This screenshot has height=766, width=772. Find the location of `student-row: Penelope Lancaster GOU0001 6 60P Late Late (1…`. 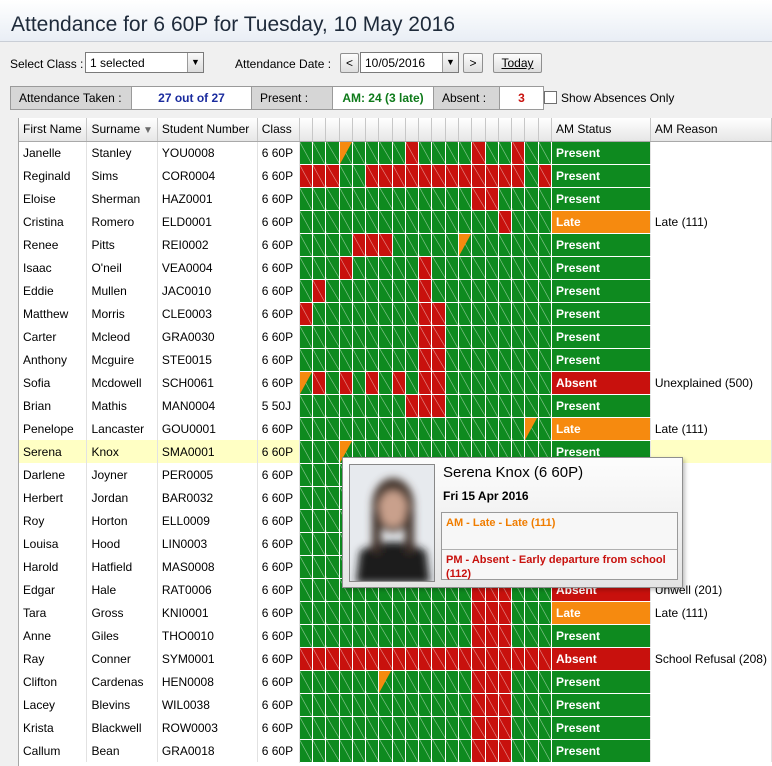

student-row: Penelope Lancaster GOU0001 6 60P Late Late (1… is located at coordinates (395, 429).